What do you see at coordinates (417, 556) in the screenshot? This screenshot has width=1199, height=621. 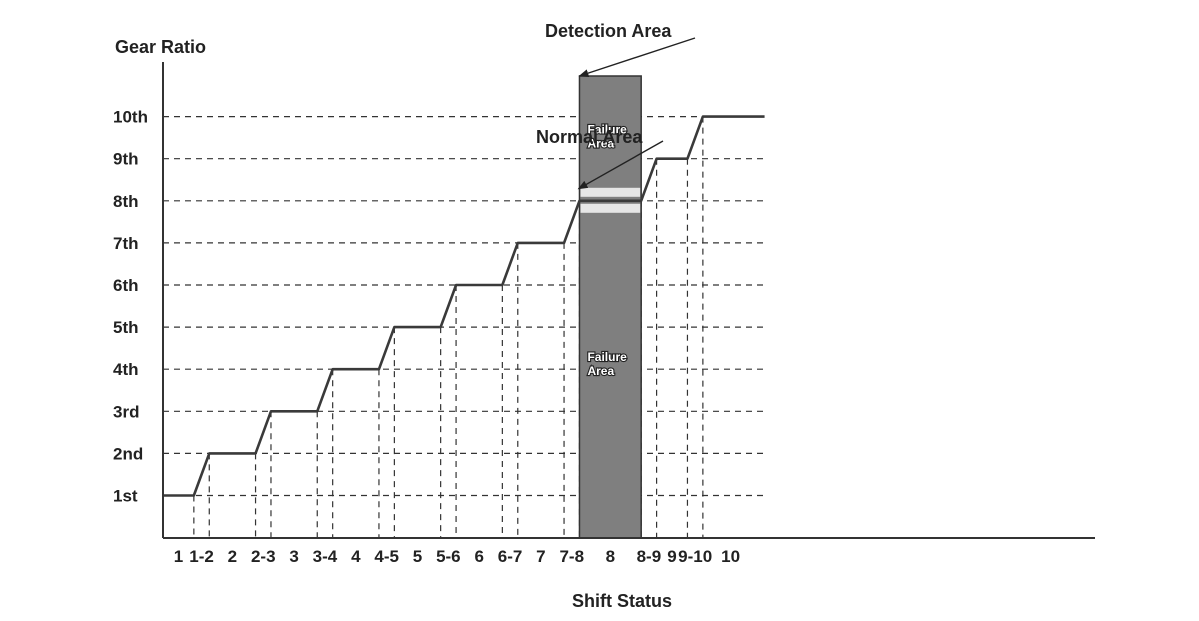 I see `x-tick-5: 5` at bounding box center [417, 556].